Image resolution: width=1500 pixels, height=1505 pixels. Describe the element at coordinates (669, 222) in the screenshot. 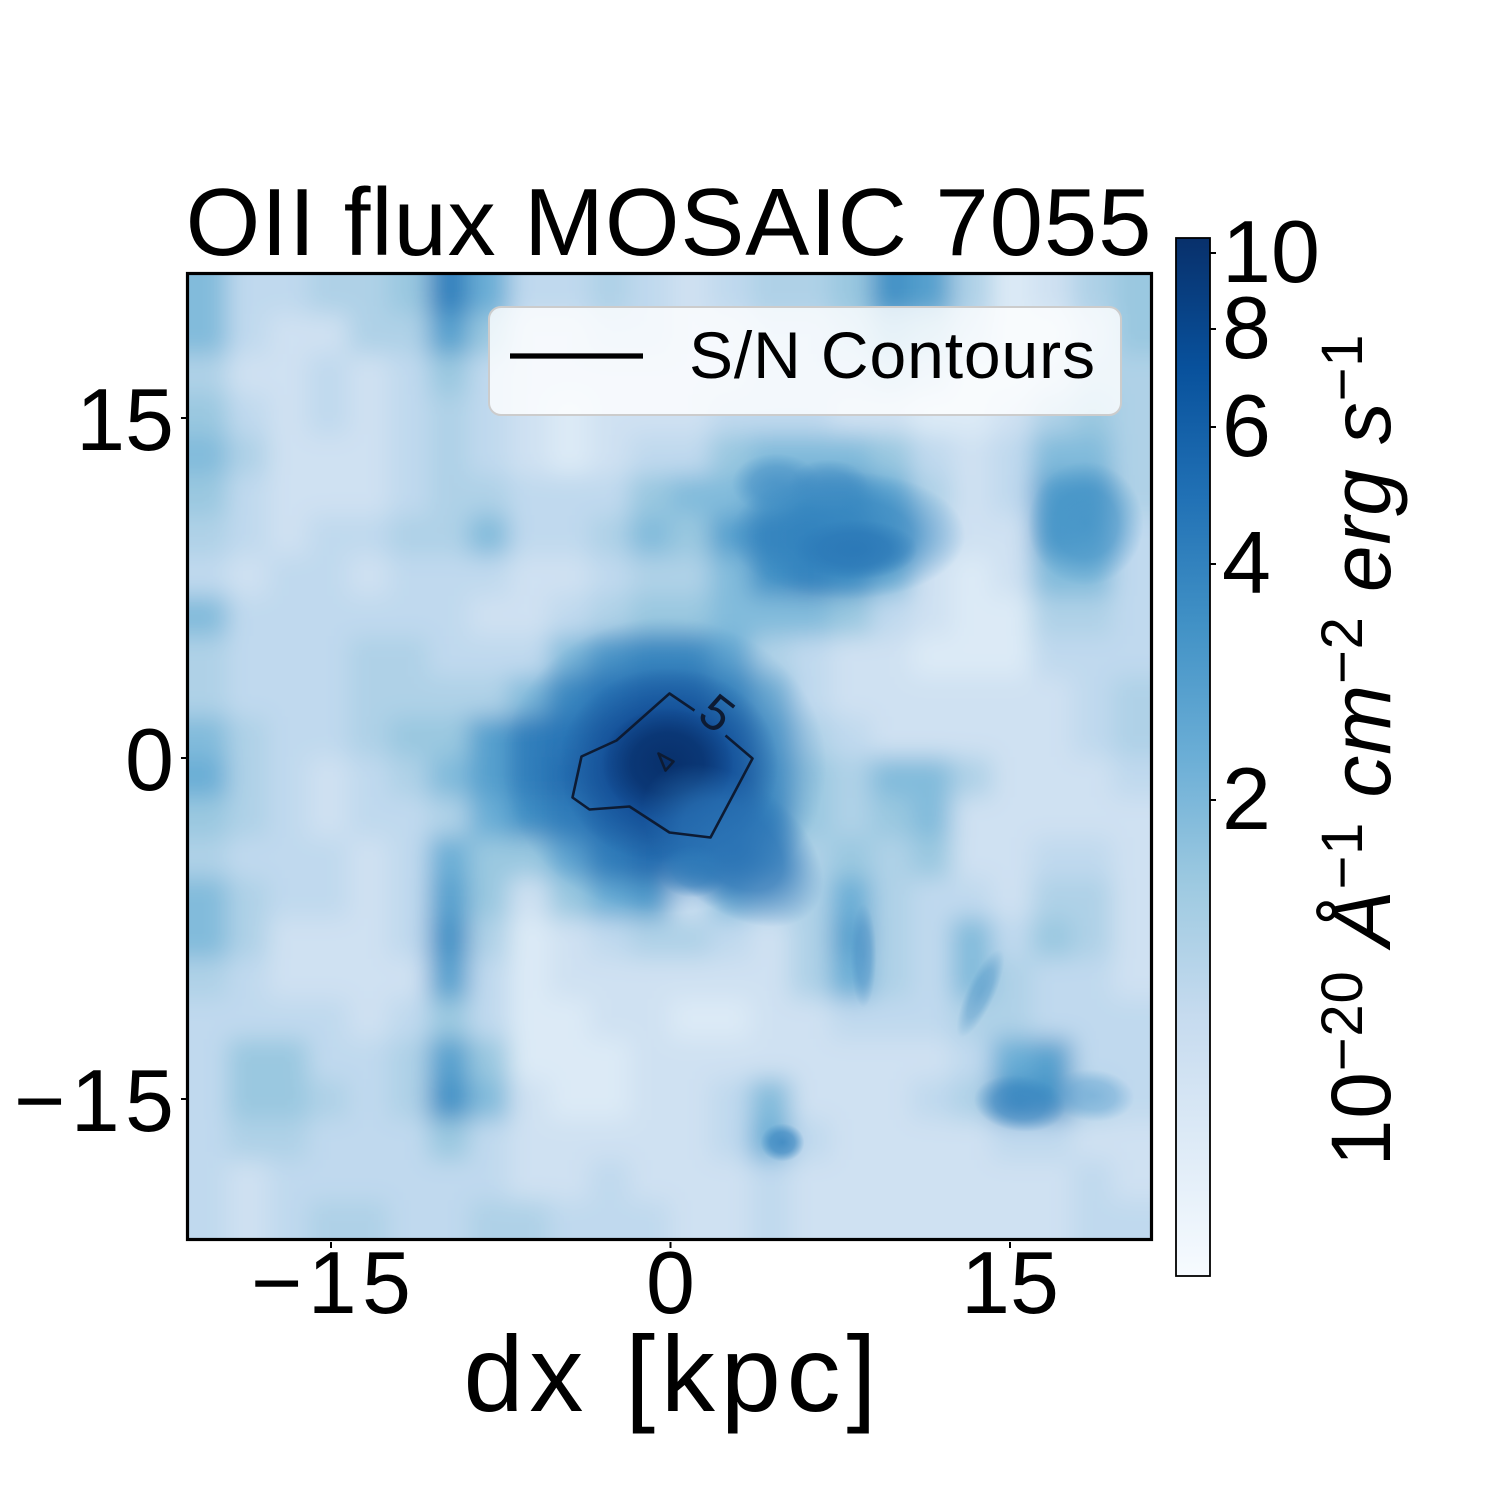

I see `svg-text: OII flux MOSAIC 7055` at that location.